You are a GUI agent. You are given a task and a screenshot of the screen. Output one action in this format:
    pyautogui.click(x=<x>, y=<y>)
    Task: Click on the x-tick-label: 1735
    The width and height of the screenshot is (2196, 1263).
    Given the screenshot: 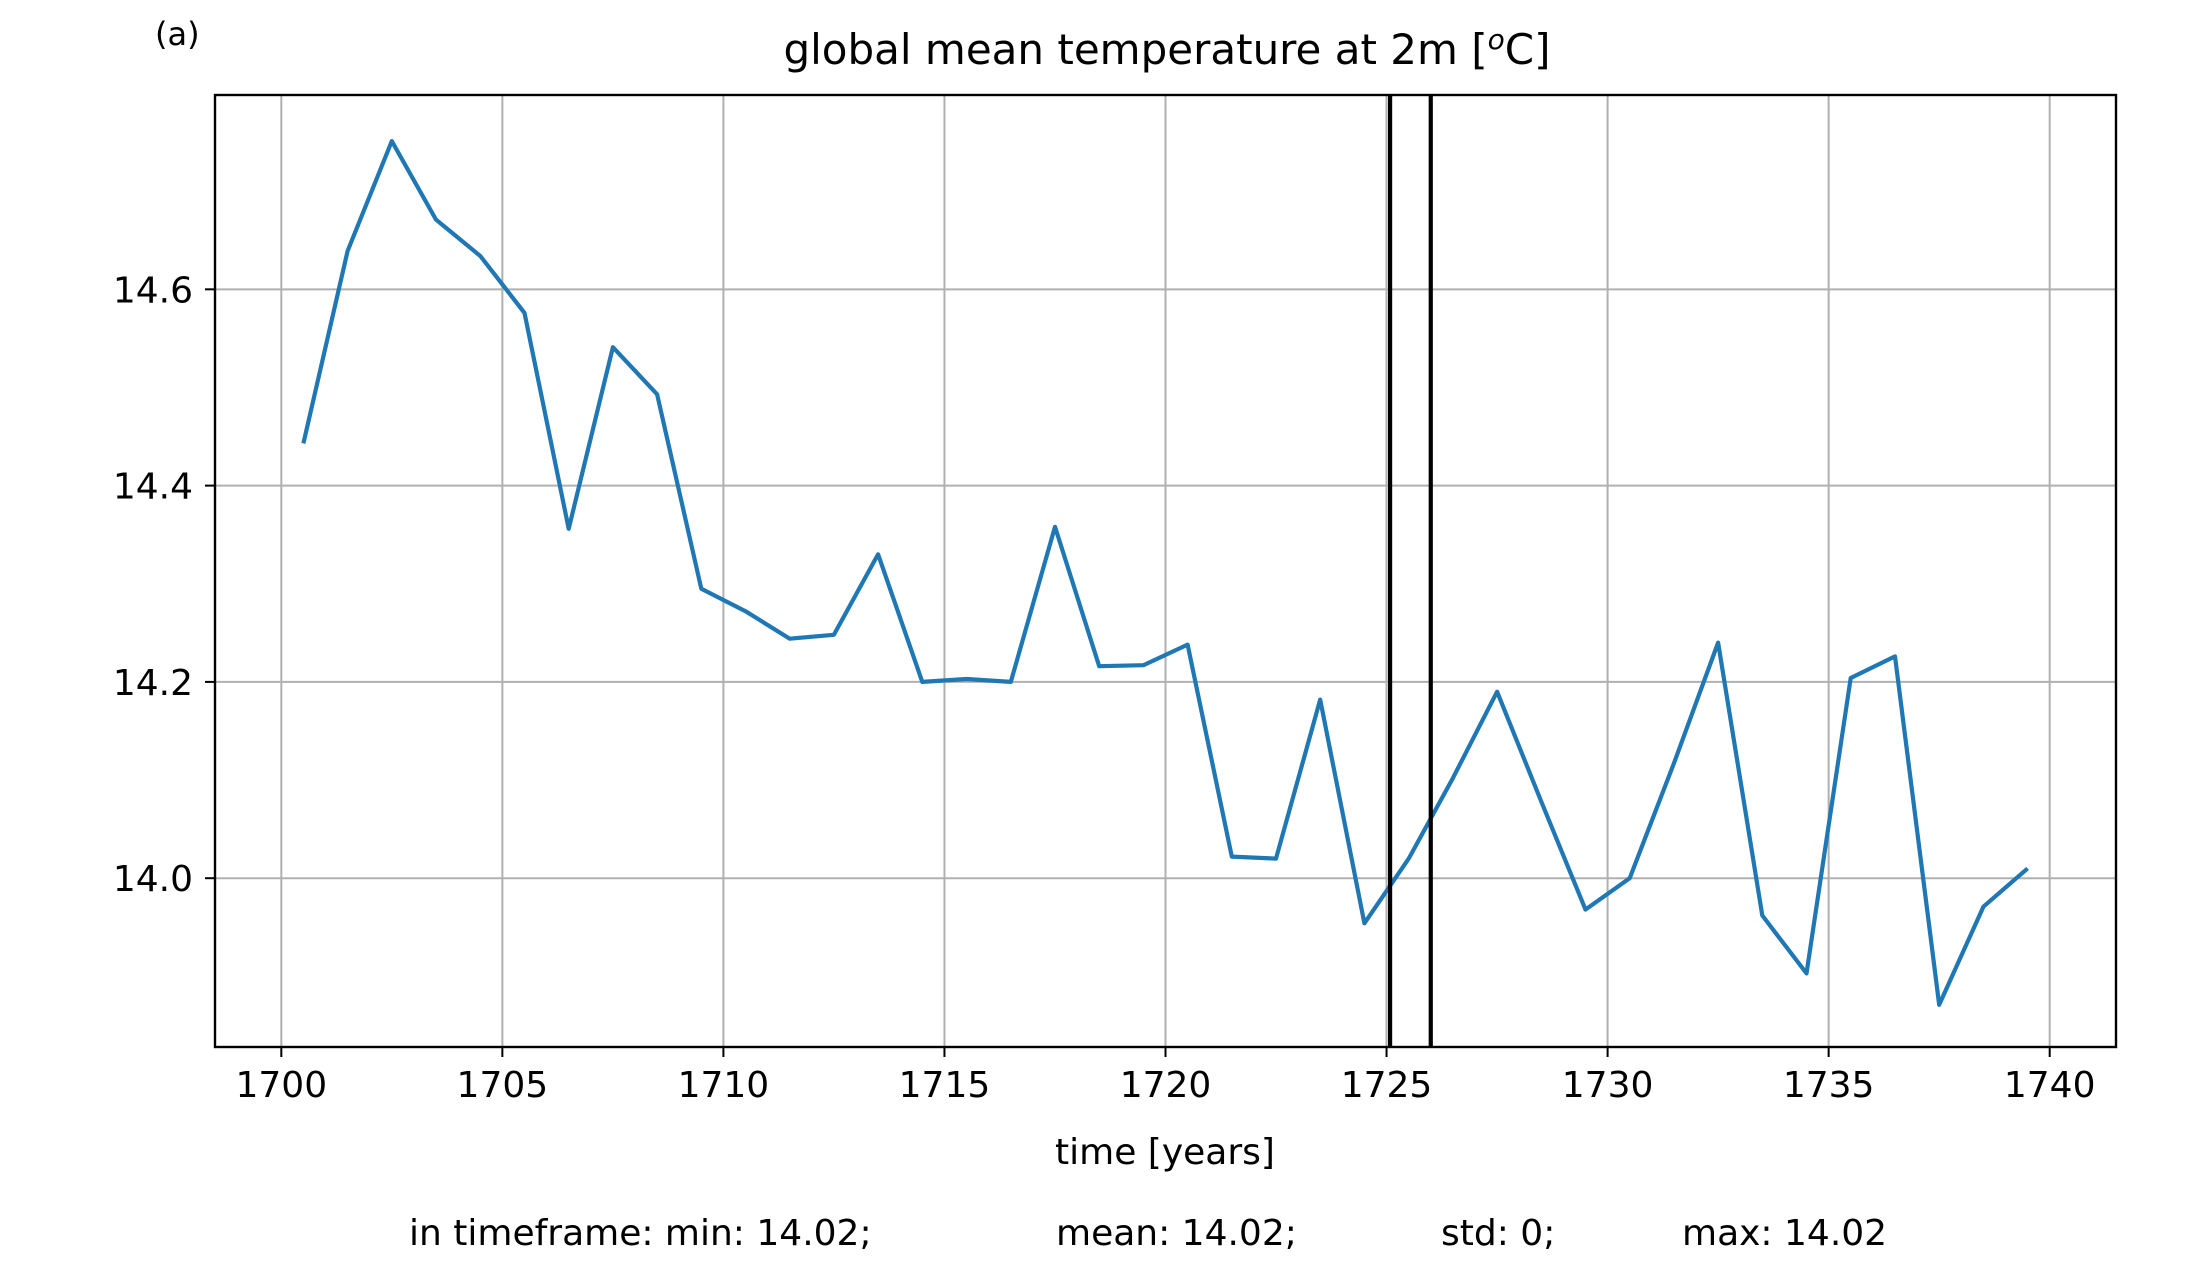 What is the action you would take?
    pyautogui.click(x=1829, y=1085)
    